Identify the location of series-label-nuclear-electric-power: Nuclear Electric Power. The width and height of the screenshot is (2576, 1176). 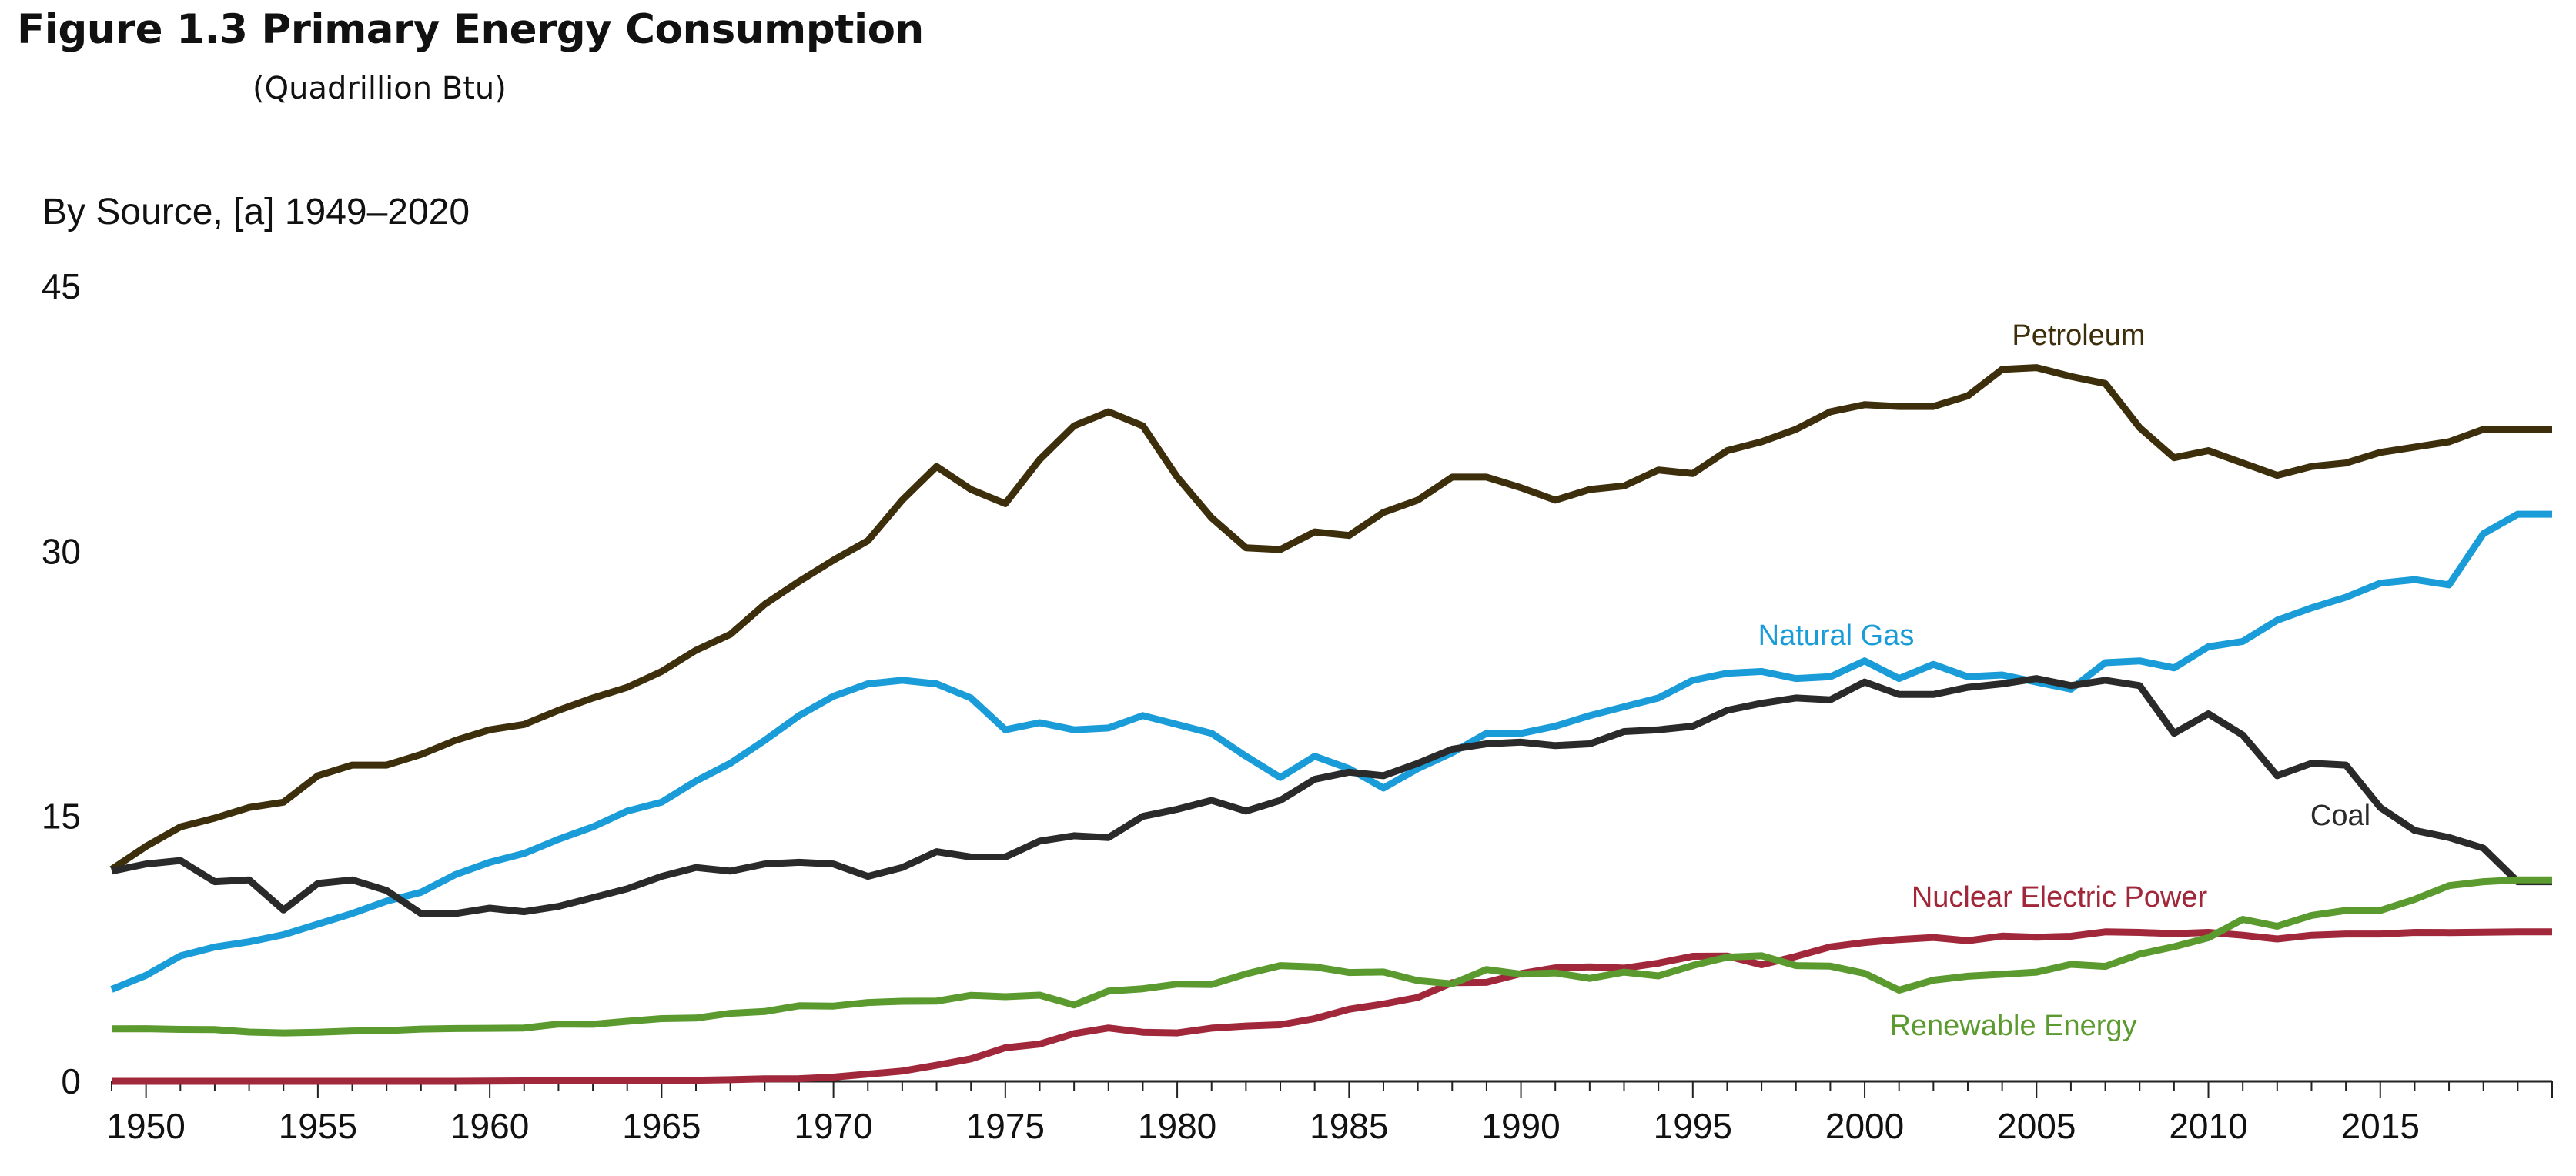
(2060, 897).